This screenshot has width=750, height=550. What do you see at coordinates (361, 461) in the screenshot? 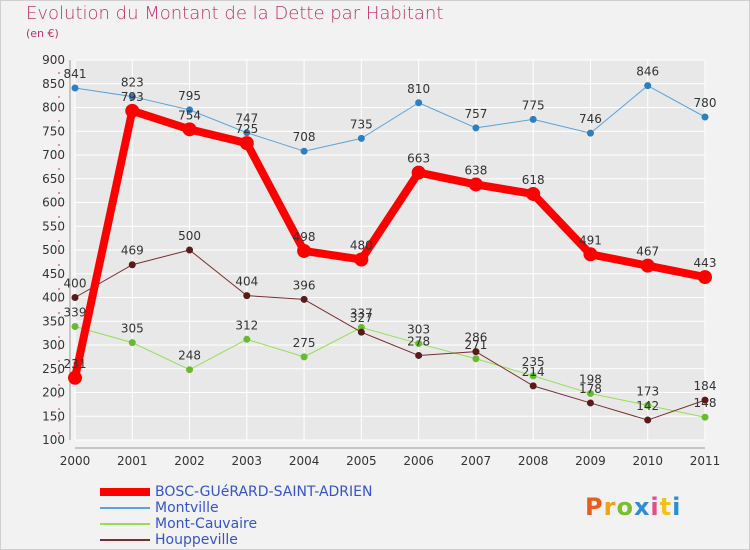
I see `x-tick-label: 2005` at bounding box center [361, 461].